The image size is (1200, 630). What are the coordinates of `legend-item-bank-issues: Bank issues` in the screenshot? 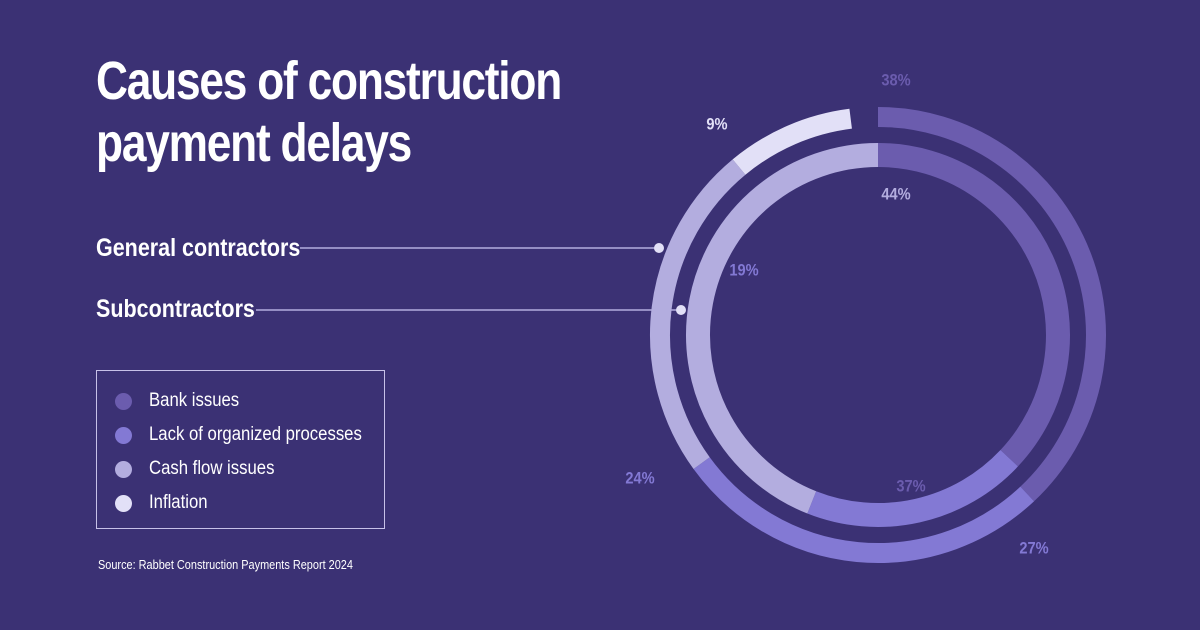 It's located at (183, 401).